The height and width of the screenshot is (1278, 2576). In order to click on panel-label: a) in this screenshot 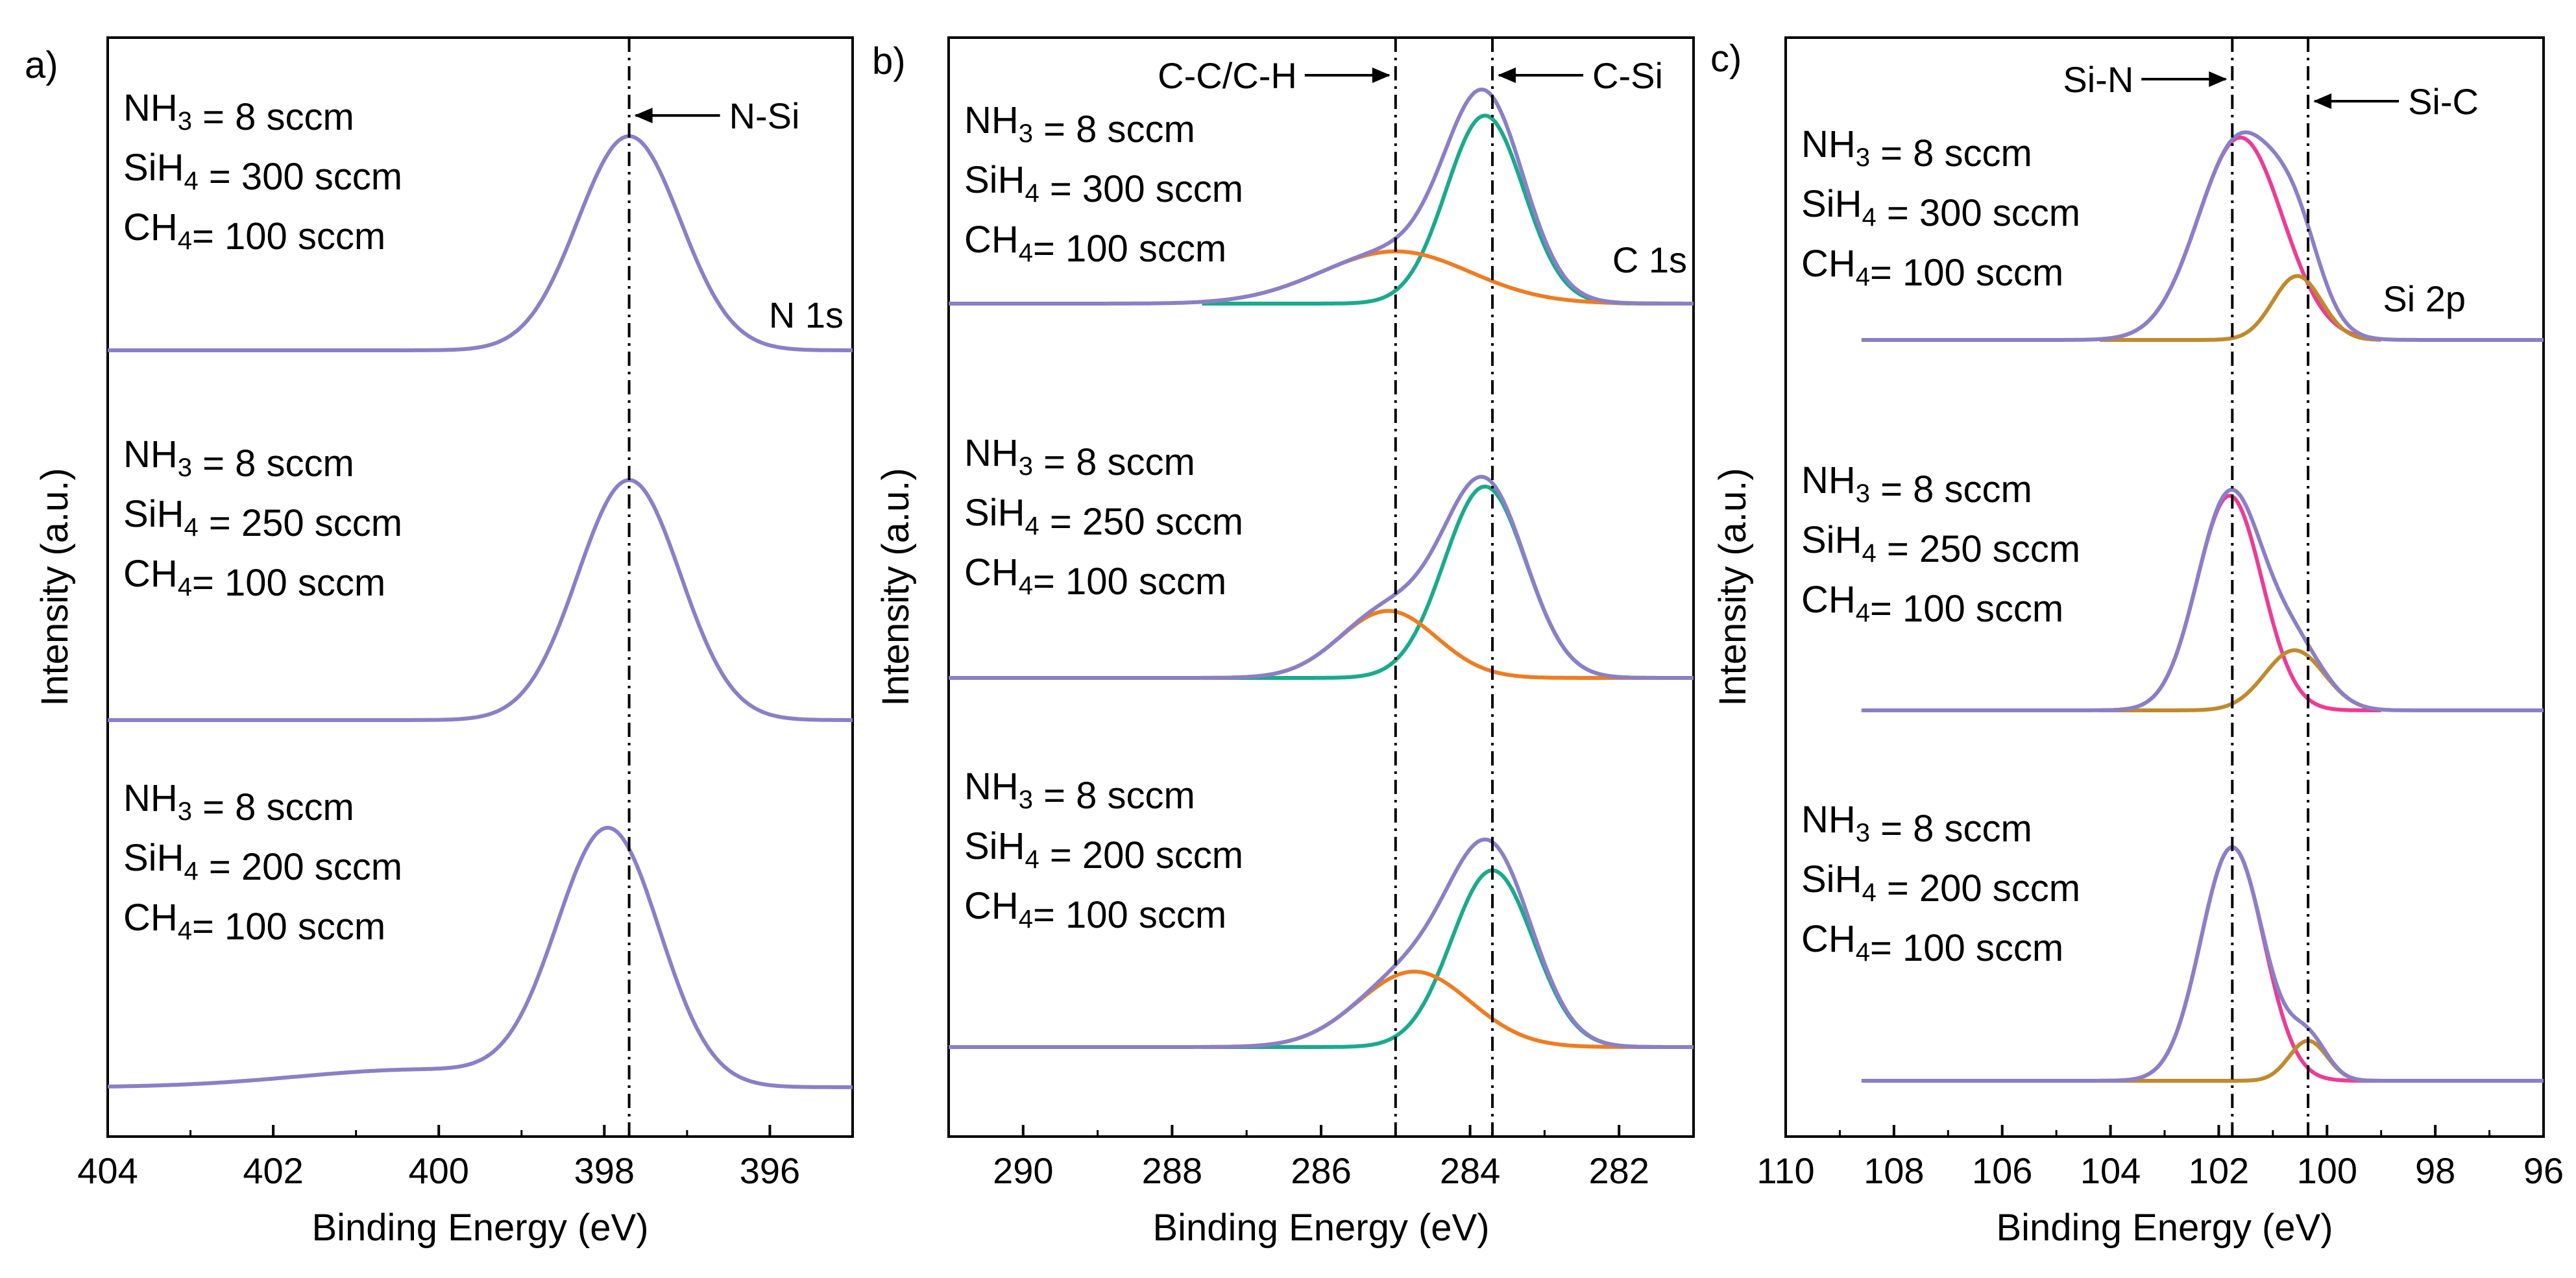, I will do `click(41, 65)`.